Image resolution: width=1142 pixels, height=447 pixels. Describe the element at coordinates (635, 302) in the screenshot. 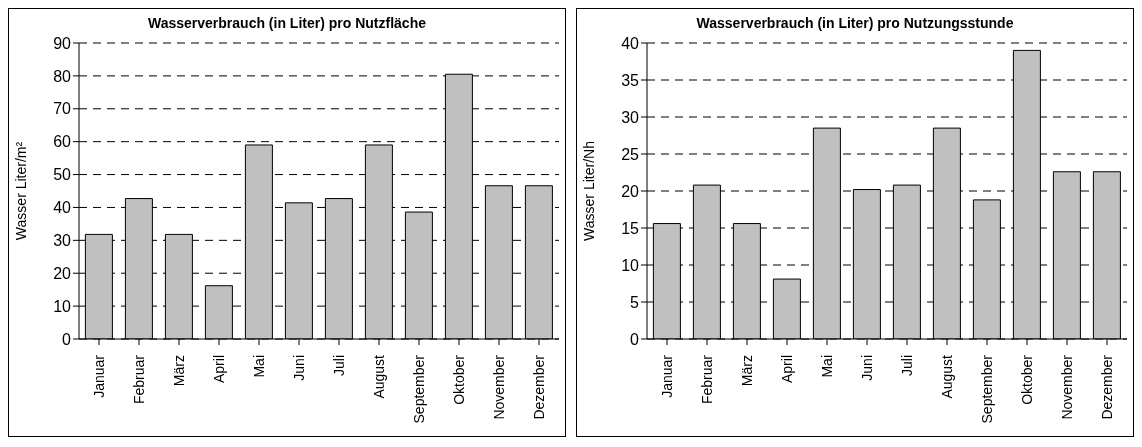

I see `y-tick-label: 5` at that location.